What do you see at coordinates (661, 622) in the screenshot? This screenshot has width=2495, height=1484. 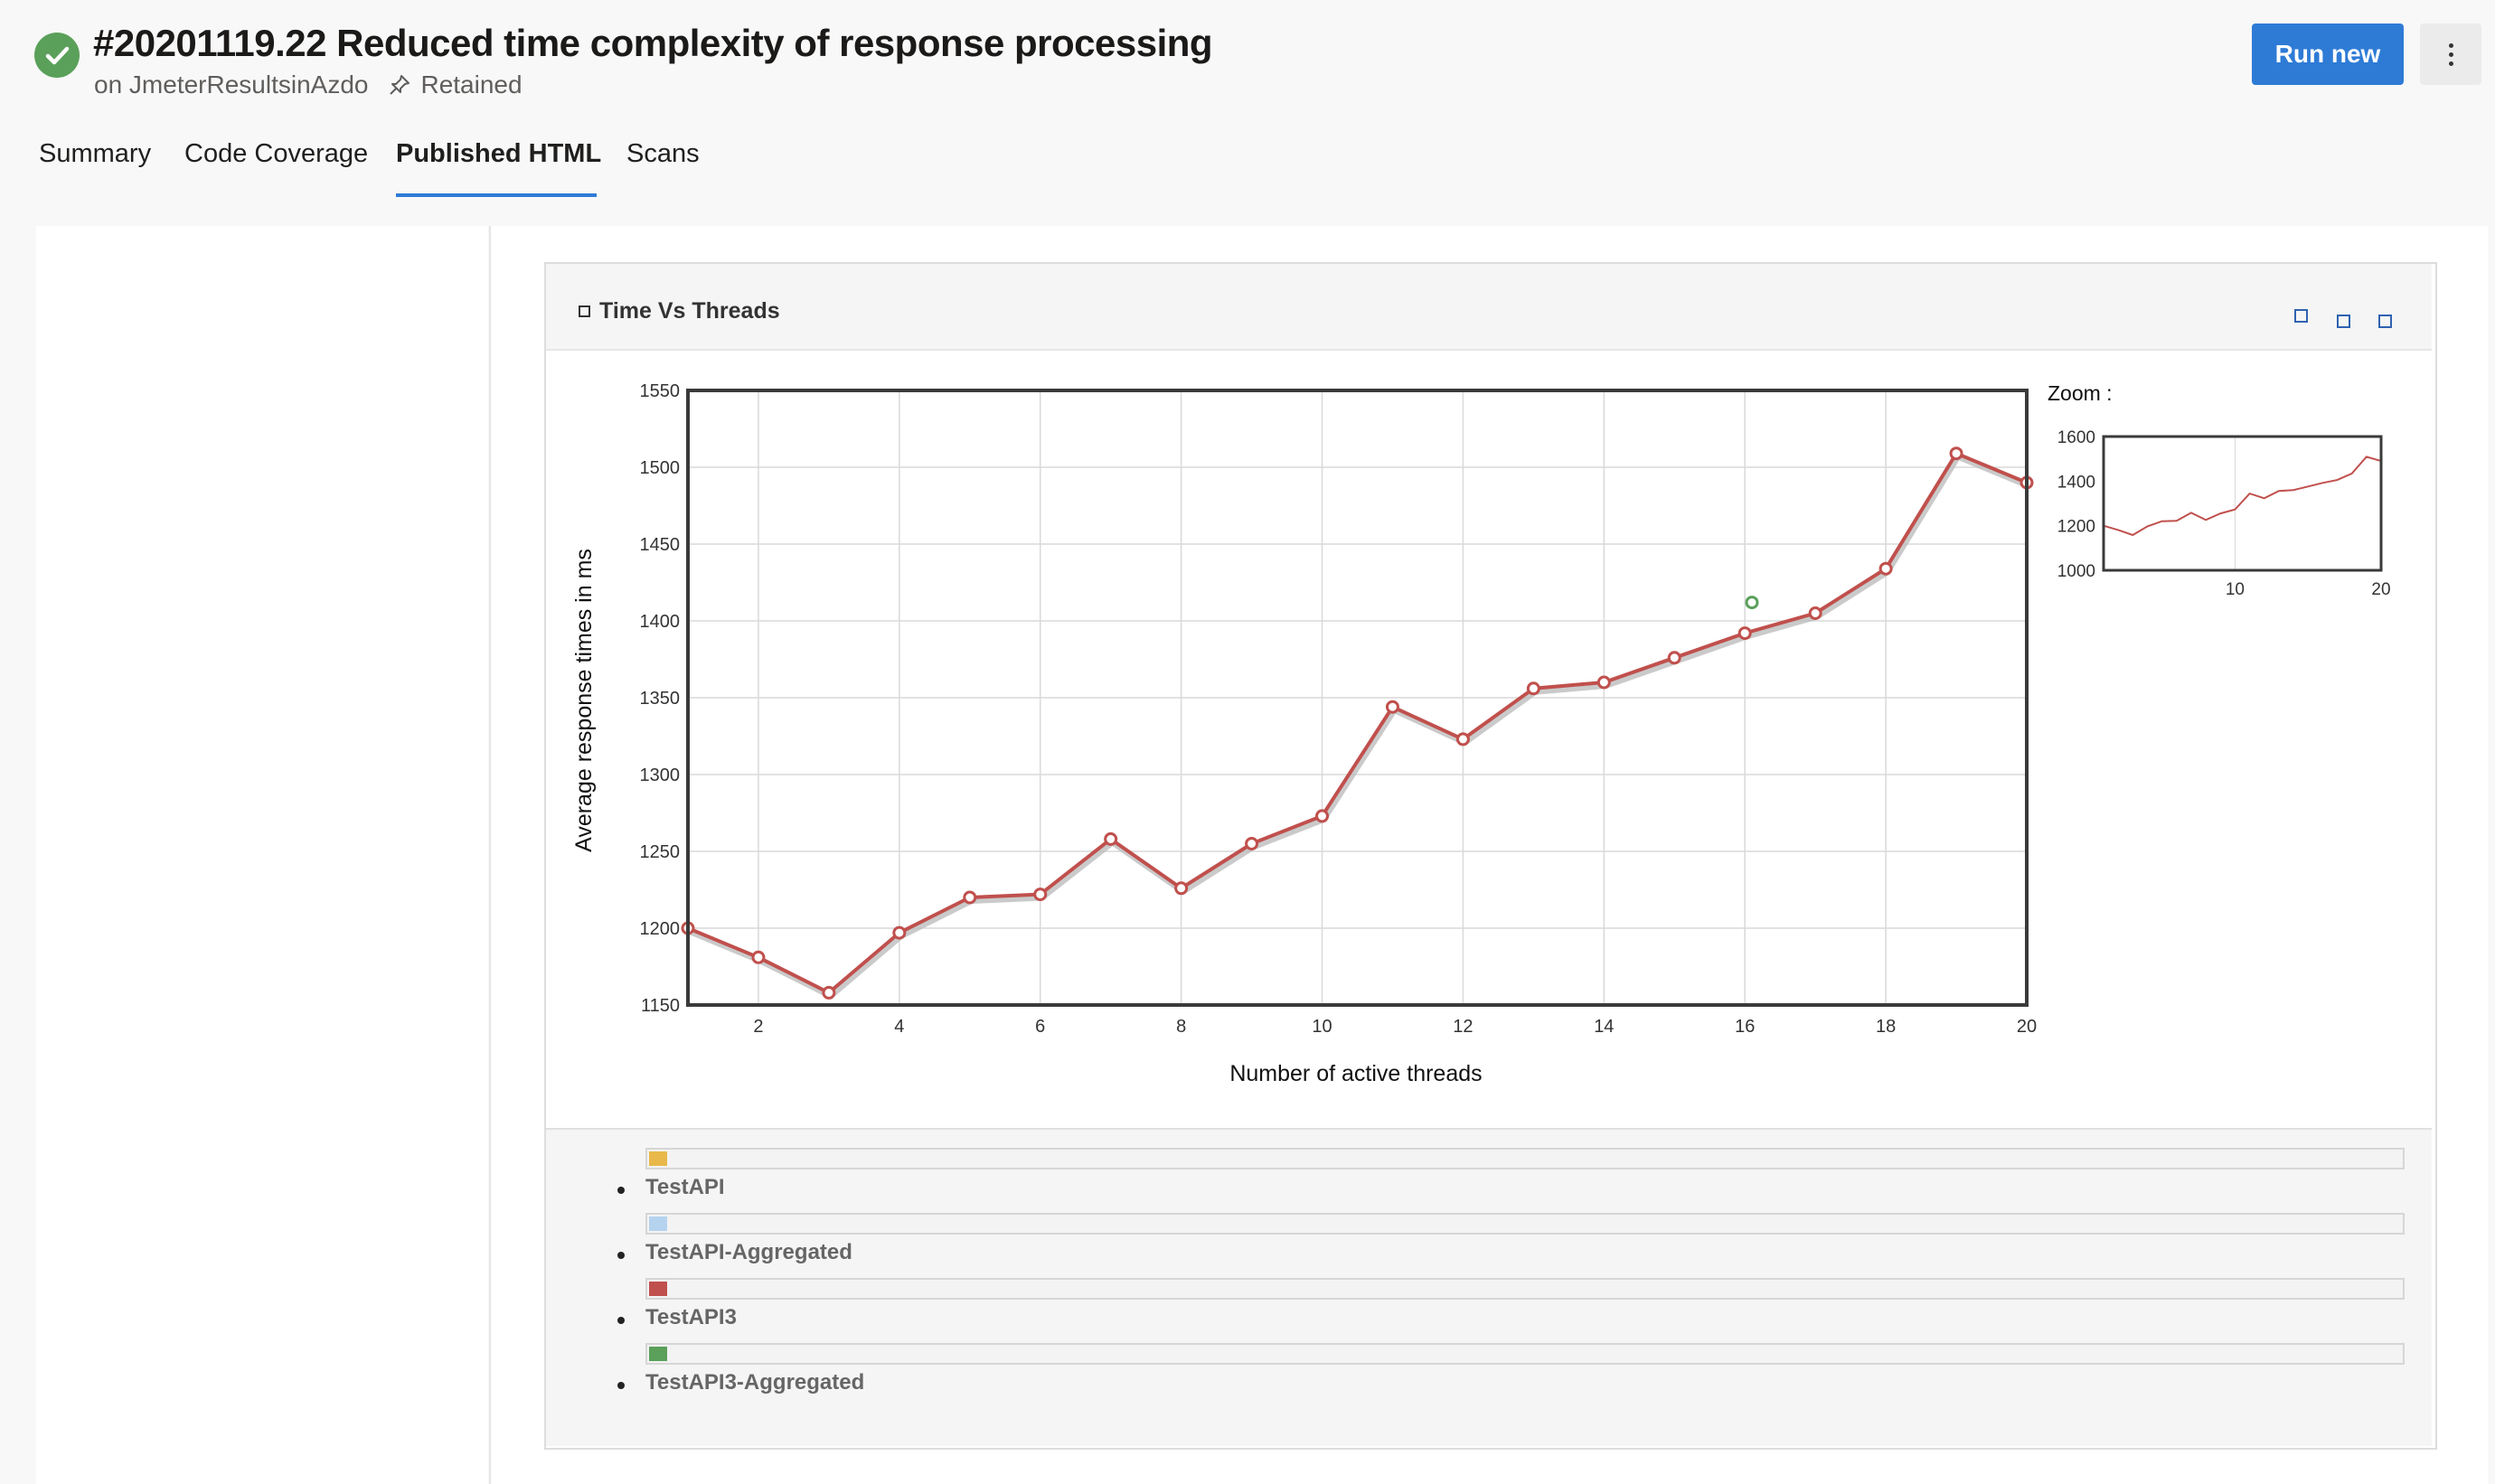 I see `y-tick-label: 1400` at bounding box center [661, 622].